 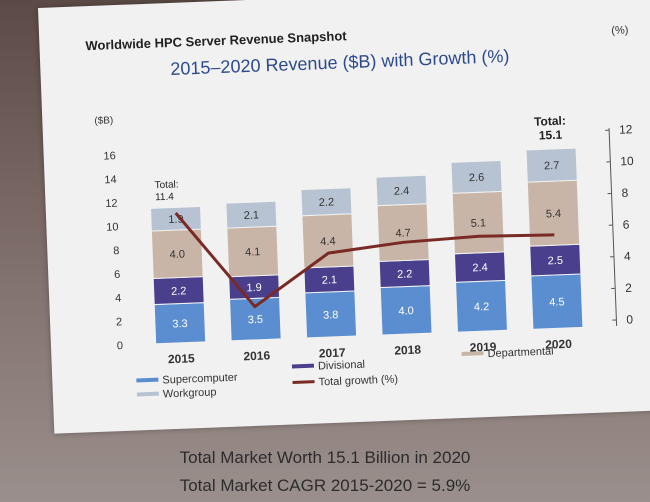 What do you see at coordinates (109, 156) in the screenshot?
I see `left-axis-tick-label: 16` at bounding box center [109, 156].